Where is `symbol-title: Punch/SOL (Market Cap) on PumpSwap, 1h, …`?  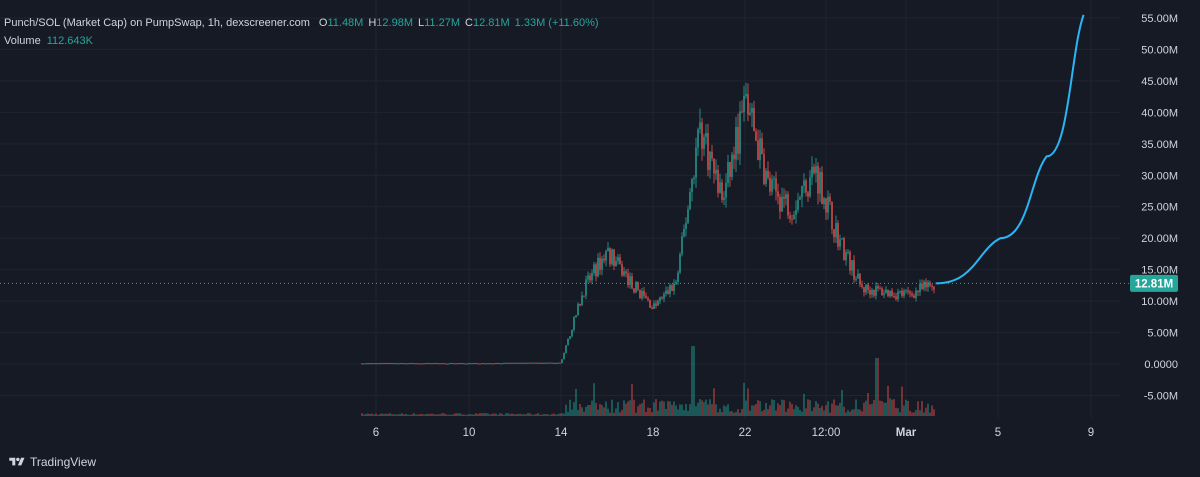 symbol-title: Punch/SOL (Market Cap) on PumpSwap, 1h, … is located at coordinates (157, 22).